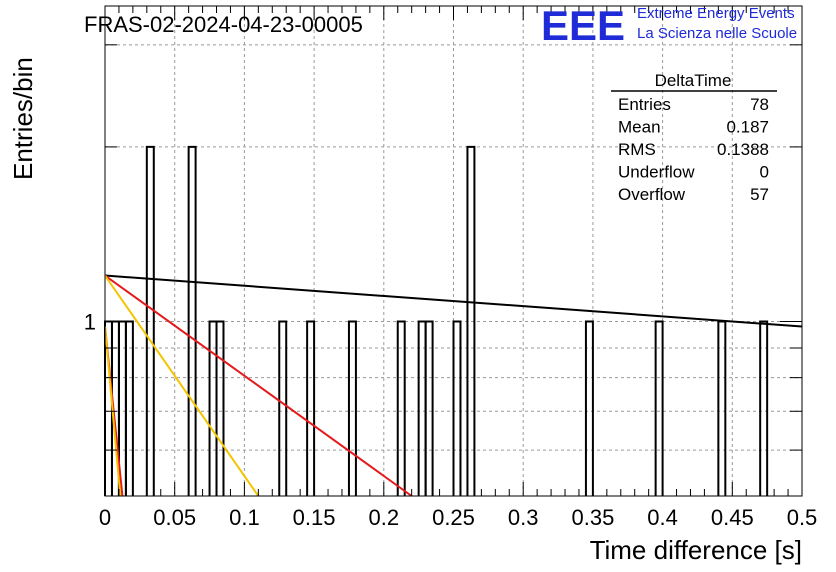 The height and width of the screenshot is (572, 836). What do you see at coordinates (693, 80) in the screenshot?
I see `stats-title: DeltaTime` at bounding box center [693, 80].